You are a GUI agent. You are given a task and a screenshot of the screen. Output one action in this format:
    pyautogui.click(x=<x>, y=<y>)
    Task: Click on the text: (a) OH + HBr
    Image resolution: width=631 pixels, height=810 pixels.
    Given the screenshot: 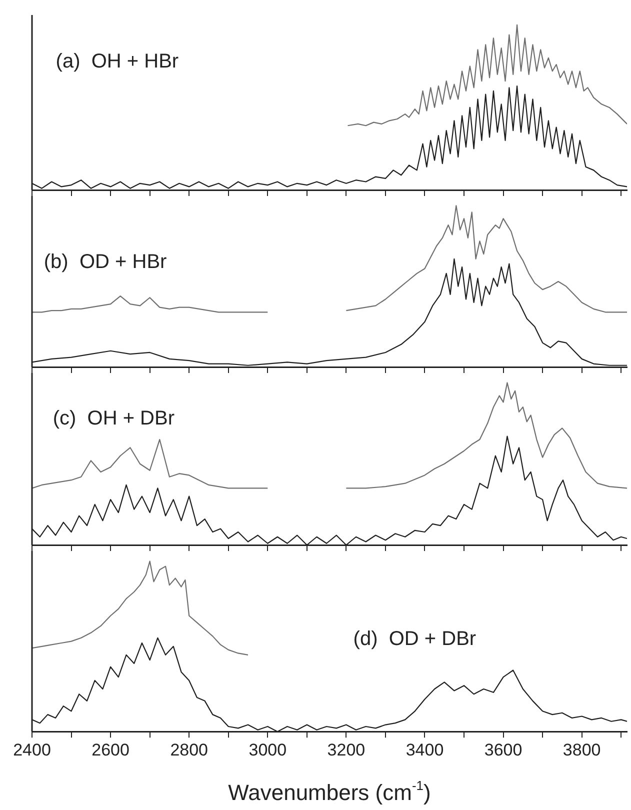 What is the action you would take?
    pyautogui.click(x=117, y=61)
    